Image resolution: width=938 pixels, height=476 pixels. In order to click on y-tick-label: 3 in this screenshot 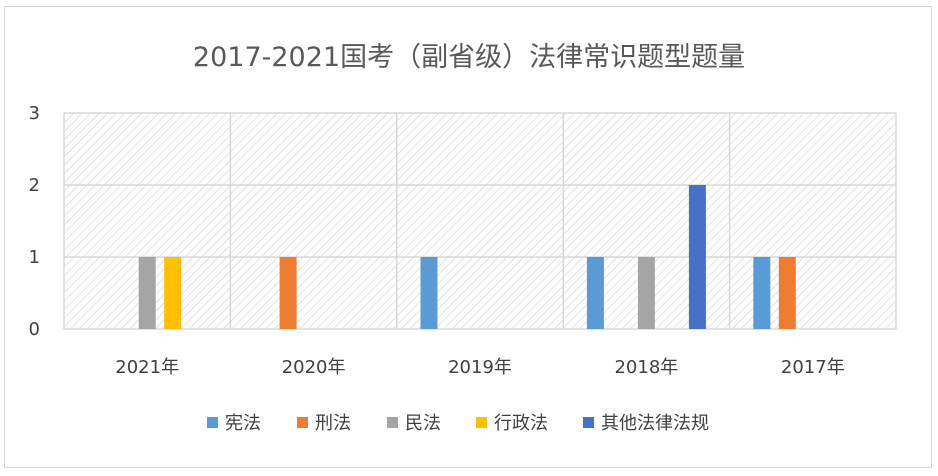, I will do `click(34, 113)`.